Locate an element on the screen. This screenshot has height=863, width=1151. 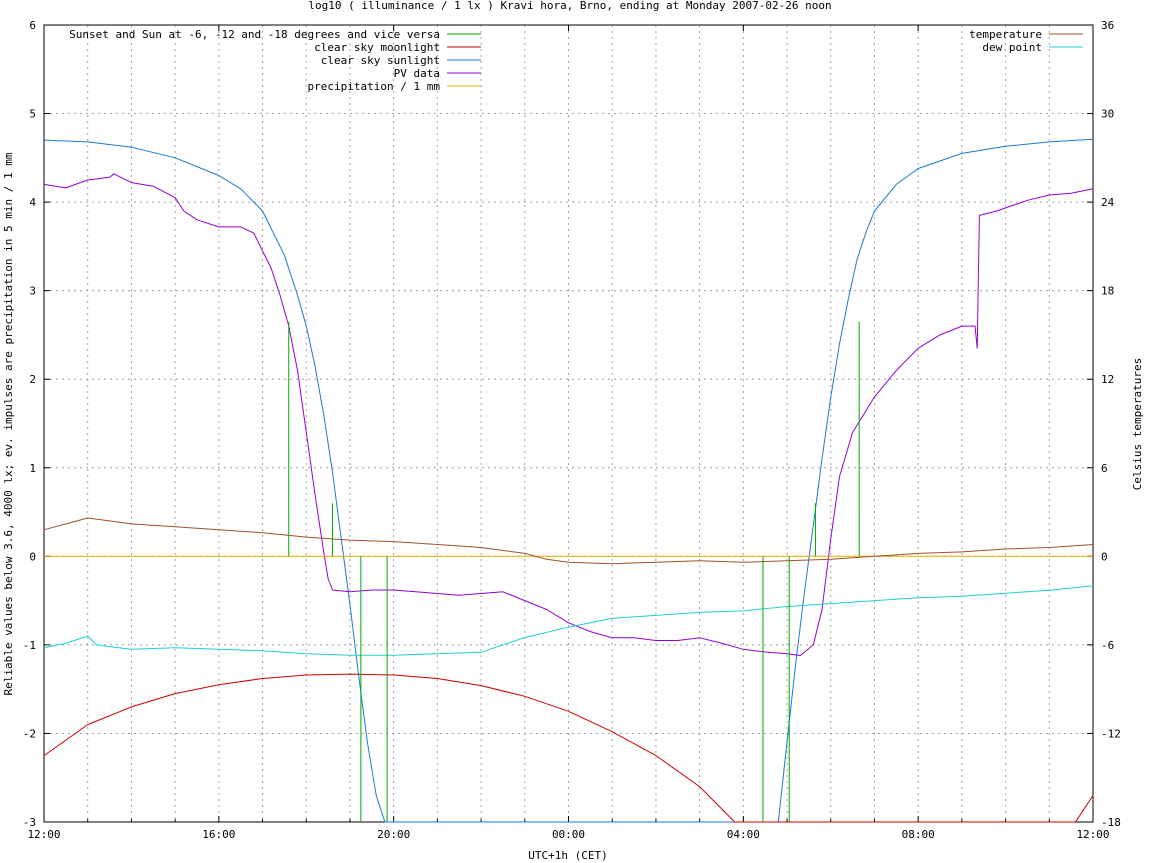
y2-tick-label: 30 is located at coordinates (1107, 114).